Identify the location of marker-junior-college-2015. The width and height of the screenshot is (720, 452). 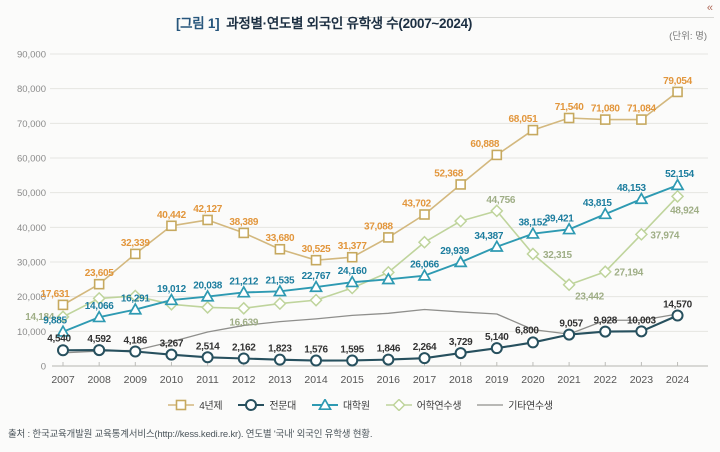
(352, 360).